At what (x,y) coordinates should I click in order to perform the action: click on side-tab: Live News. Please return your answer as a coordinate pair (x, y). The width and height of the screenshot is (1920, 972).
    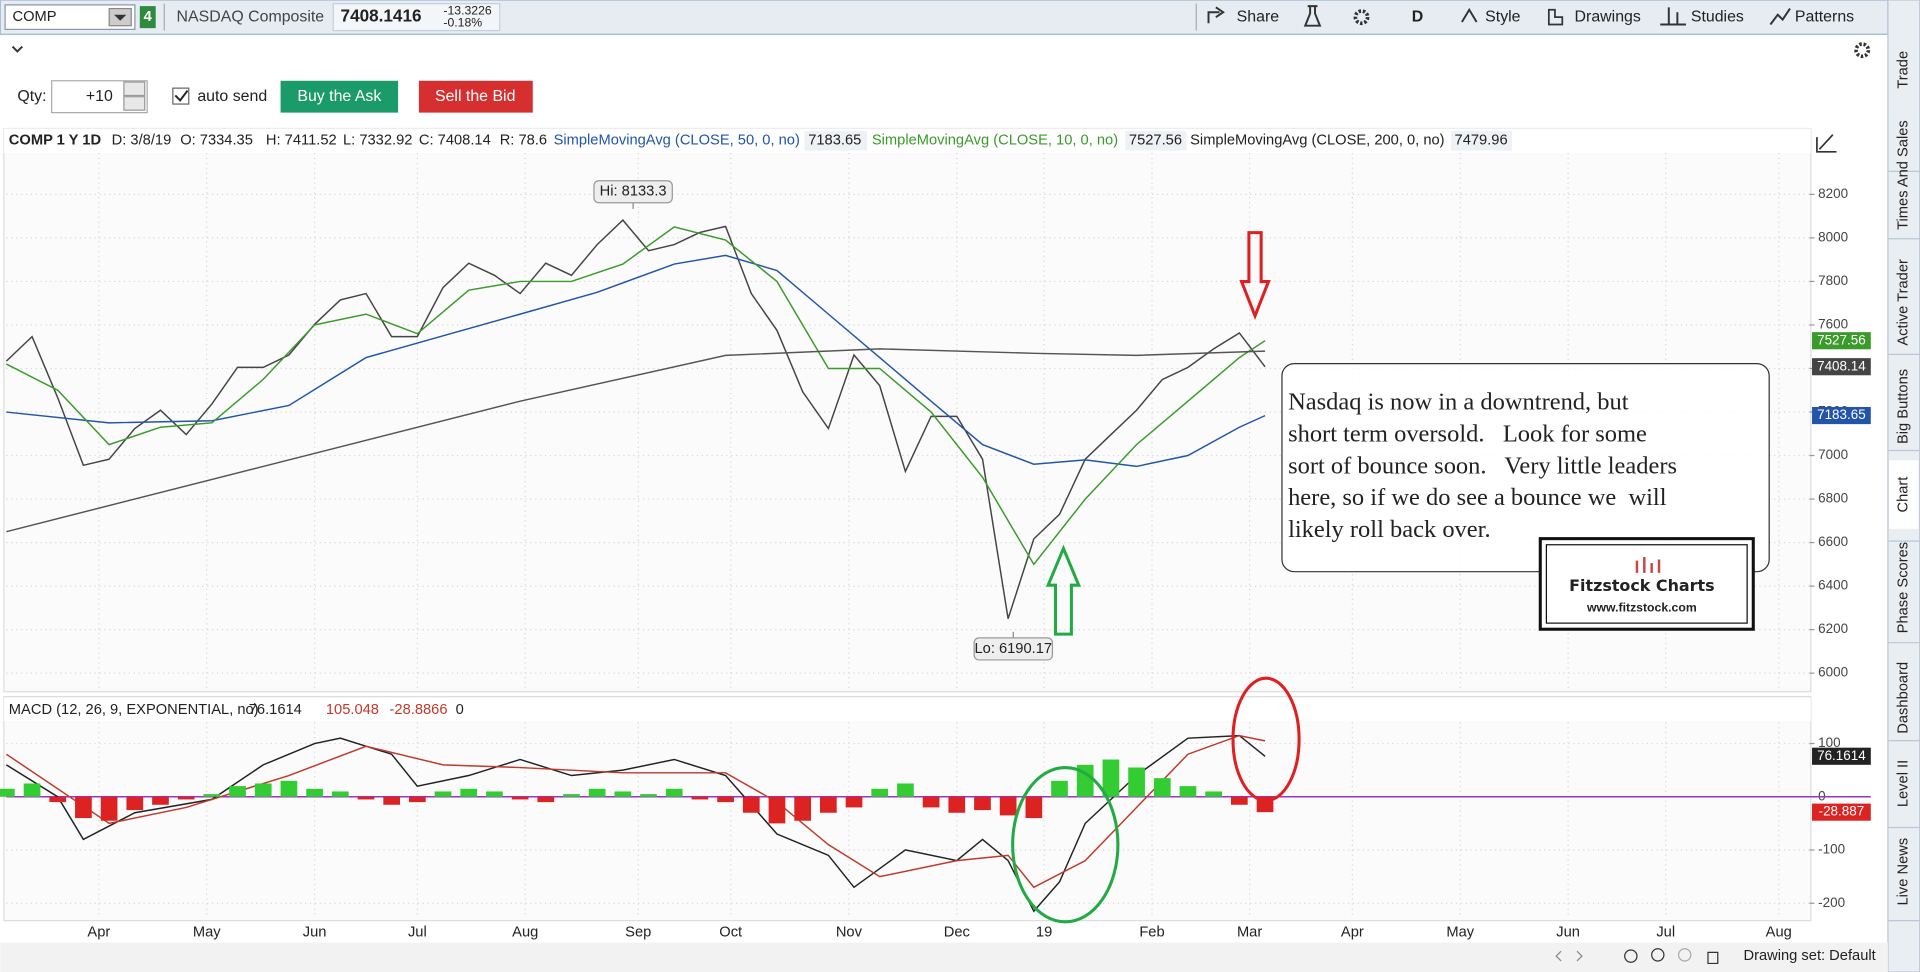
    Looking at the image, I should click on (1904, 872).